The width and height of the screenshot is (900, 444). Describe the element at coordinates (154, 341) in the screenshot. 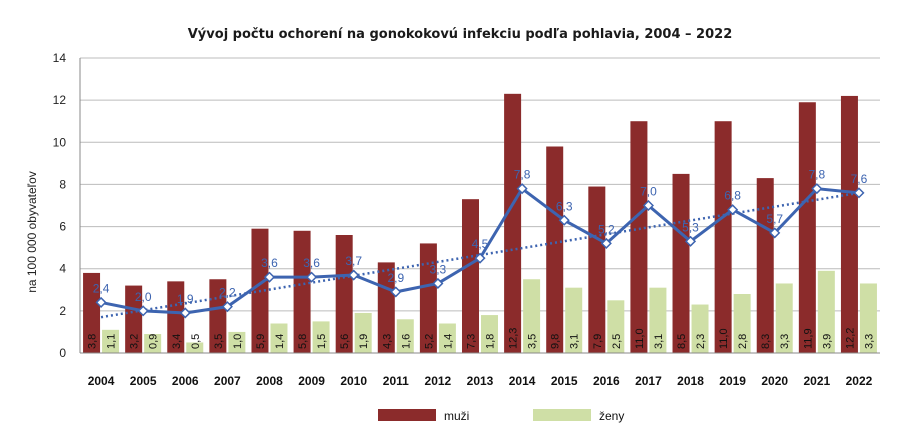

I see `bar-women-value-label: 0,9` at that location.